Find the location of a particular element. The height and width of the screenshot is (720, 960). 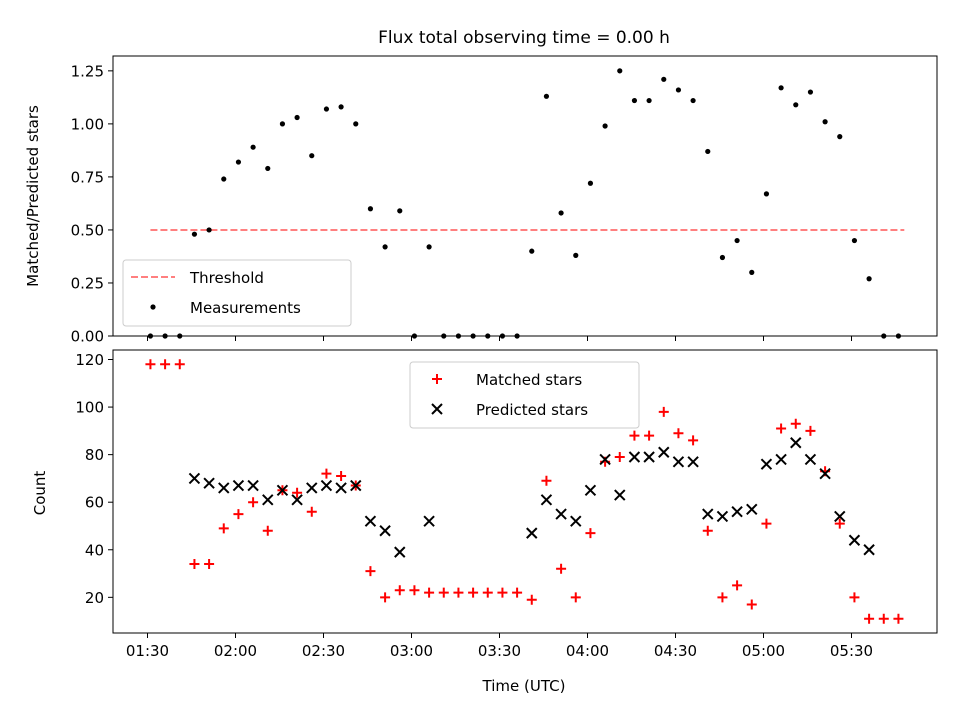

ratio-legend-box is located at coordinates (237, 293).